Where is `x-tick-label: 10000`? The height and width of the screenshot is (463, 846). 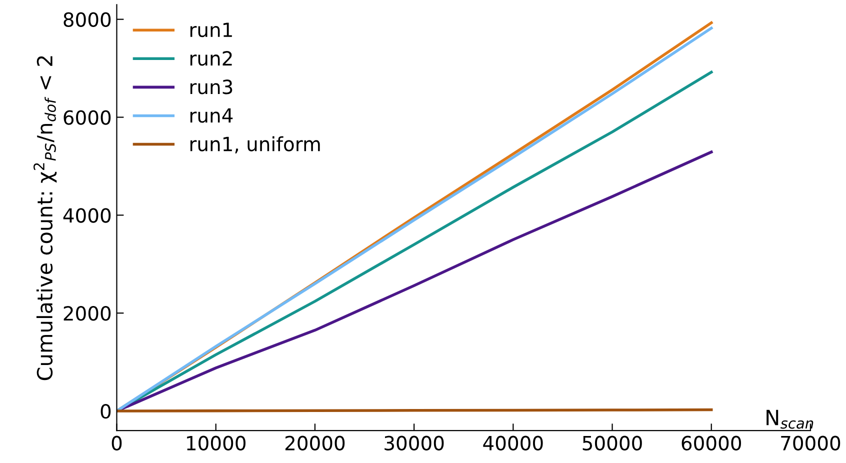
x-tick-label: 10000 is located at coordinates (216, 443).